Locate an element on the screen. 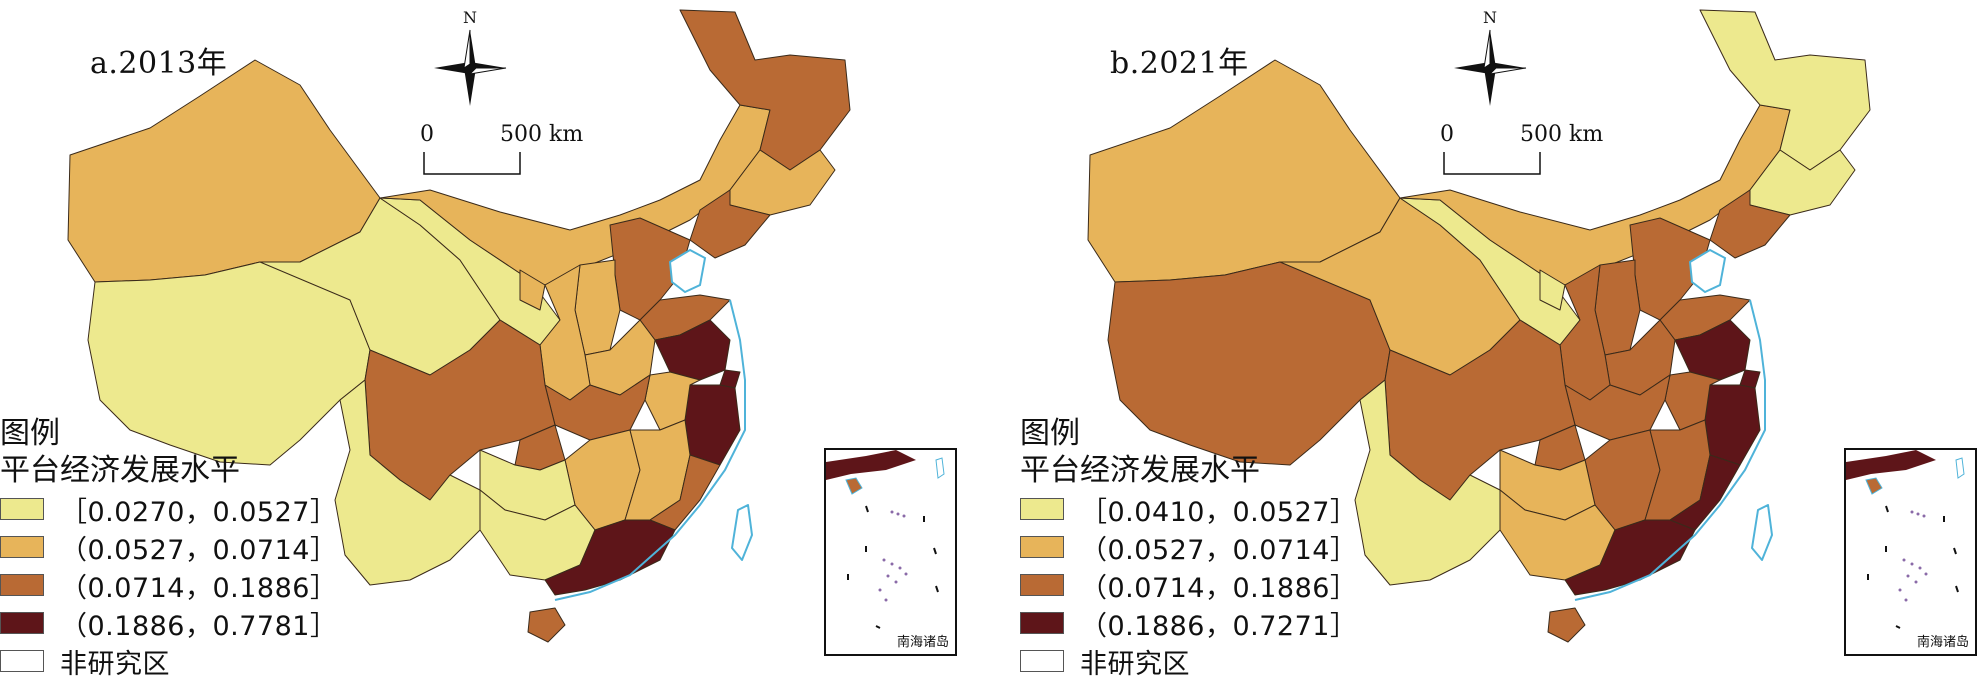 This screenshot has height=690, width=1981. panel-title: b.2021年 is located at coordinates (1179, 63).